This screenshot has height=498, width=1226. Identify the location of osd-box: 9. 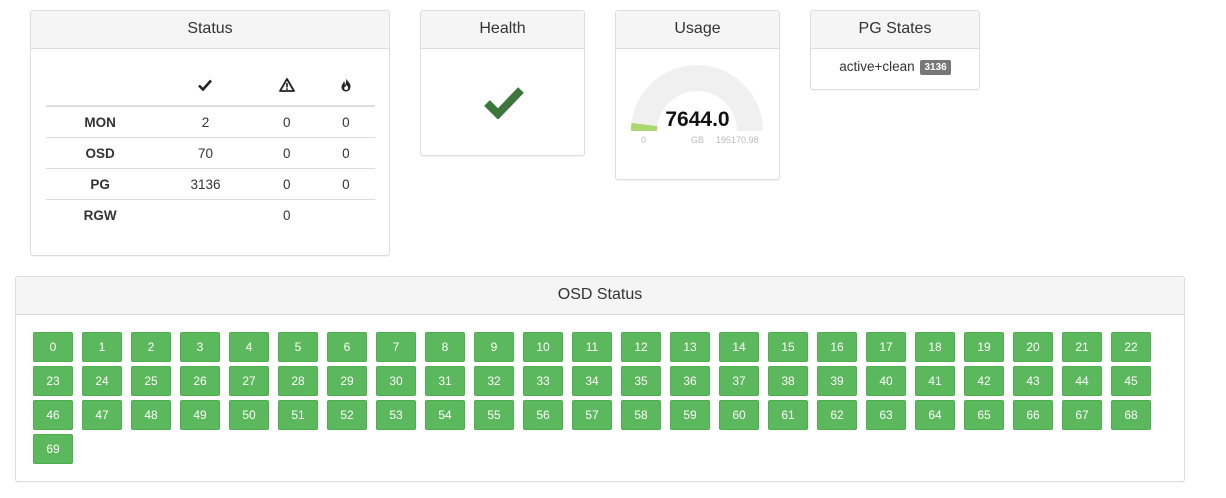
(494, 347).